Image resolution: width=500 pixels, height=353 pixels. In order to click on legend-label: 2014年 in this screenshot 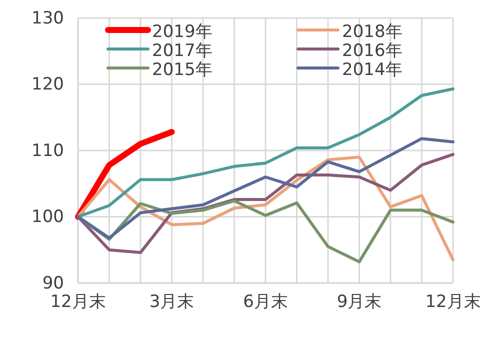, I will do `click(372, 70)`.